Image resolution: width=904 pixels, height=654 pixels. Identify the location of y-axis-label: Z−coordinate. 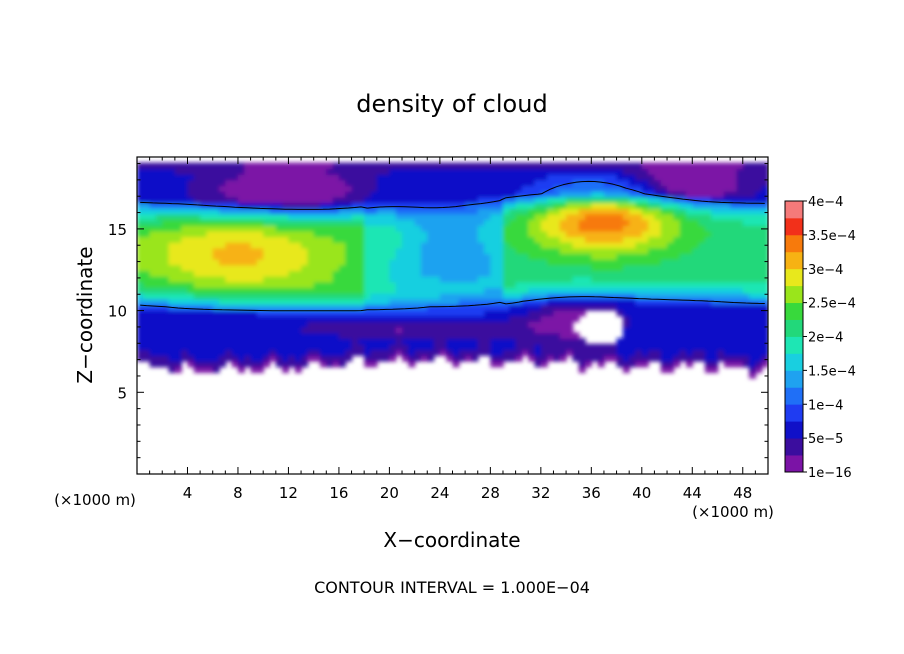
(85, 314).